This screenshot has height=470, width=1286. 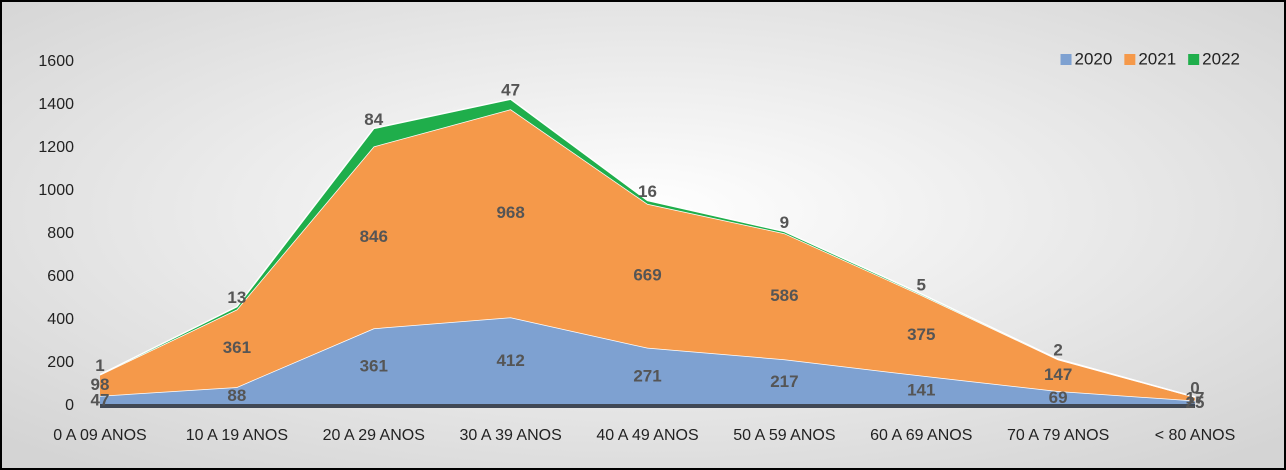 I want to click on data-label: 586, so click(x=784, y=295).